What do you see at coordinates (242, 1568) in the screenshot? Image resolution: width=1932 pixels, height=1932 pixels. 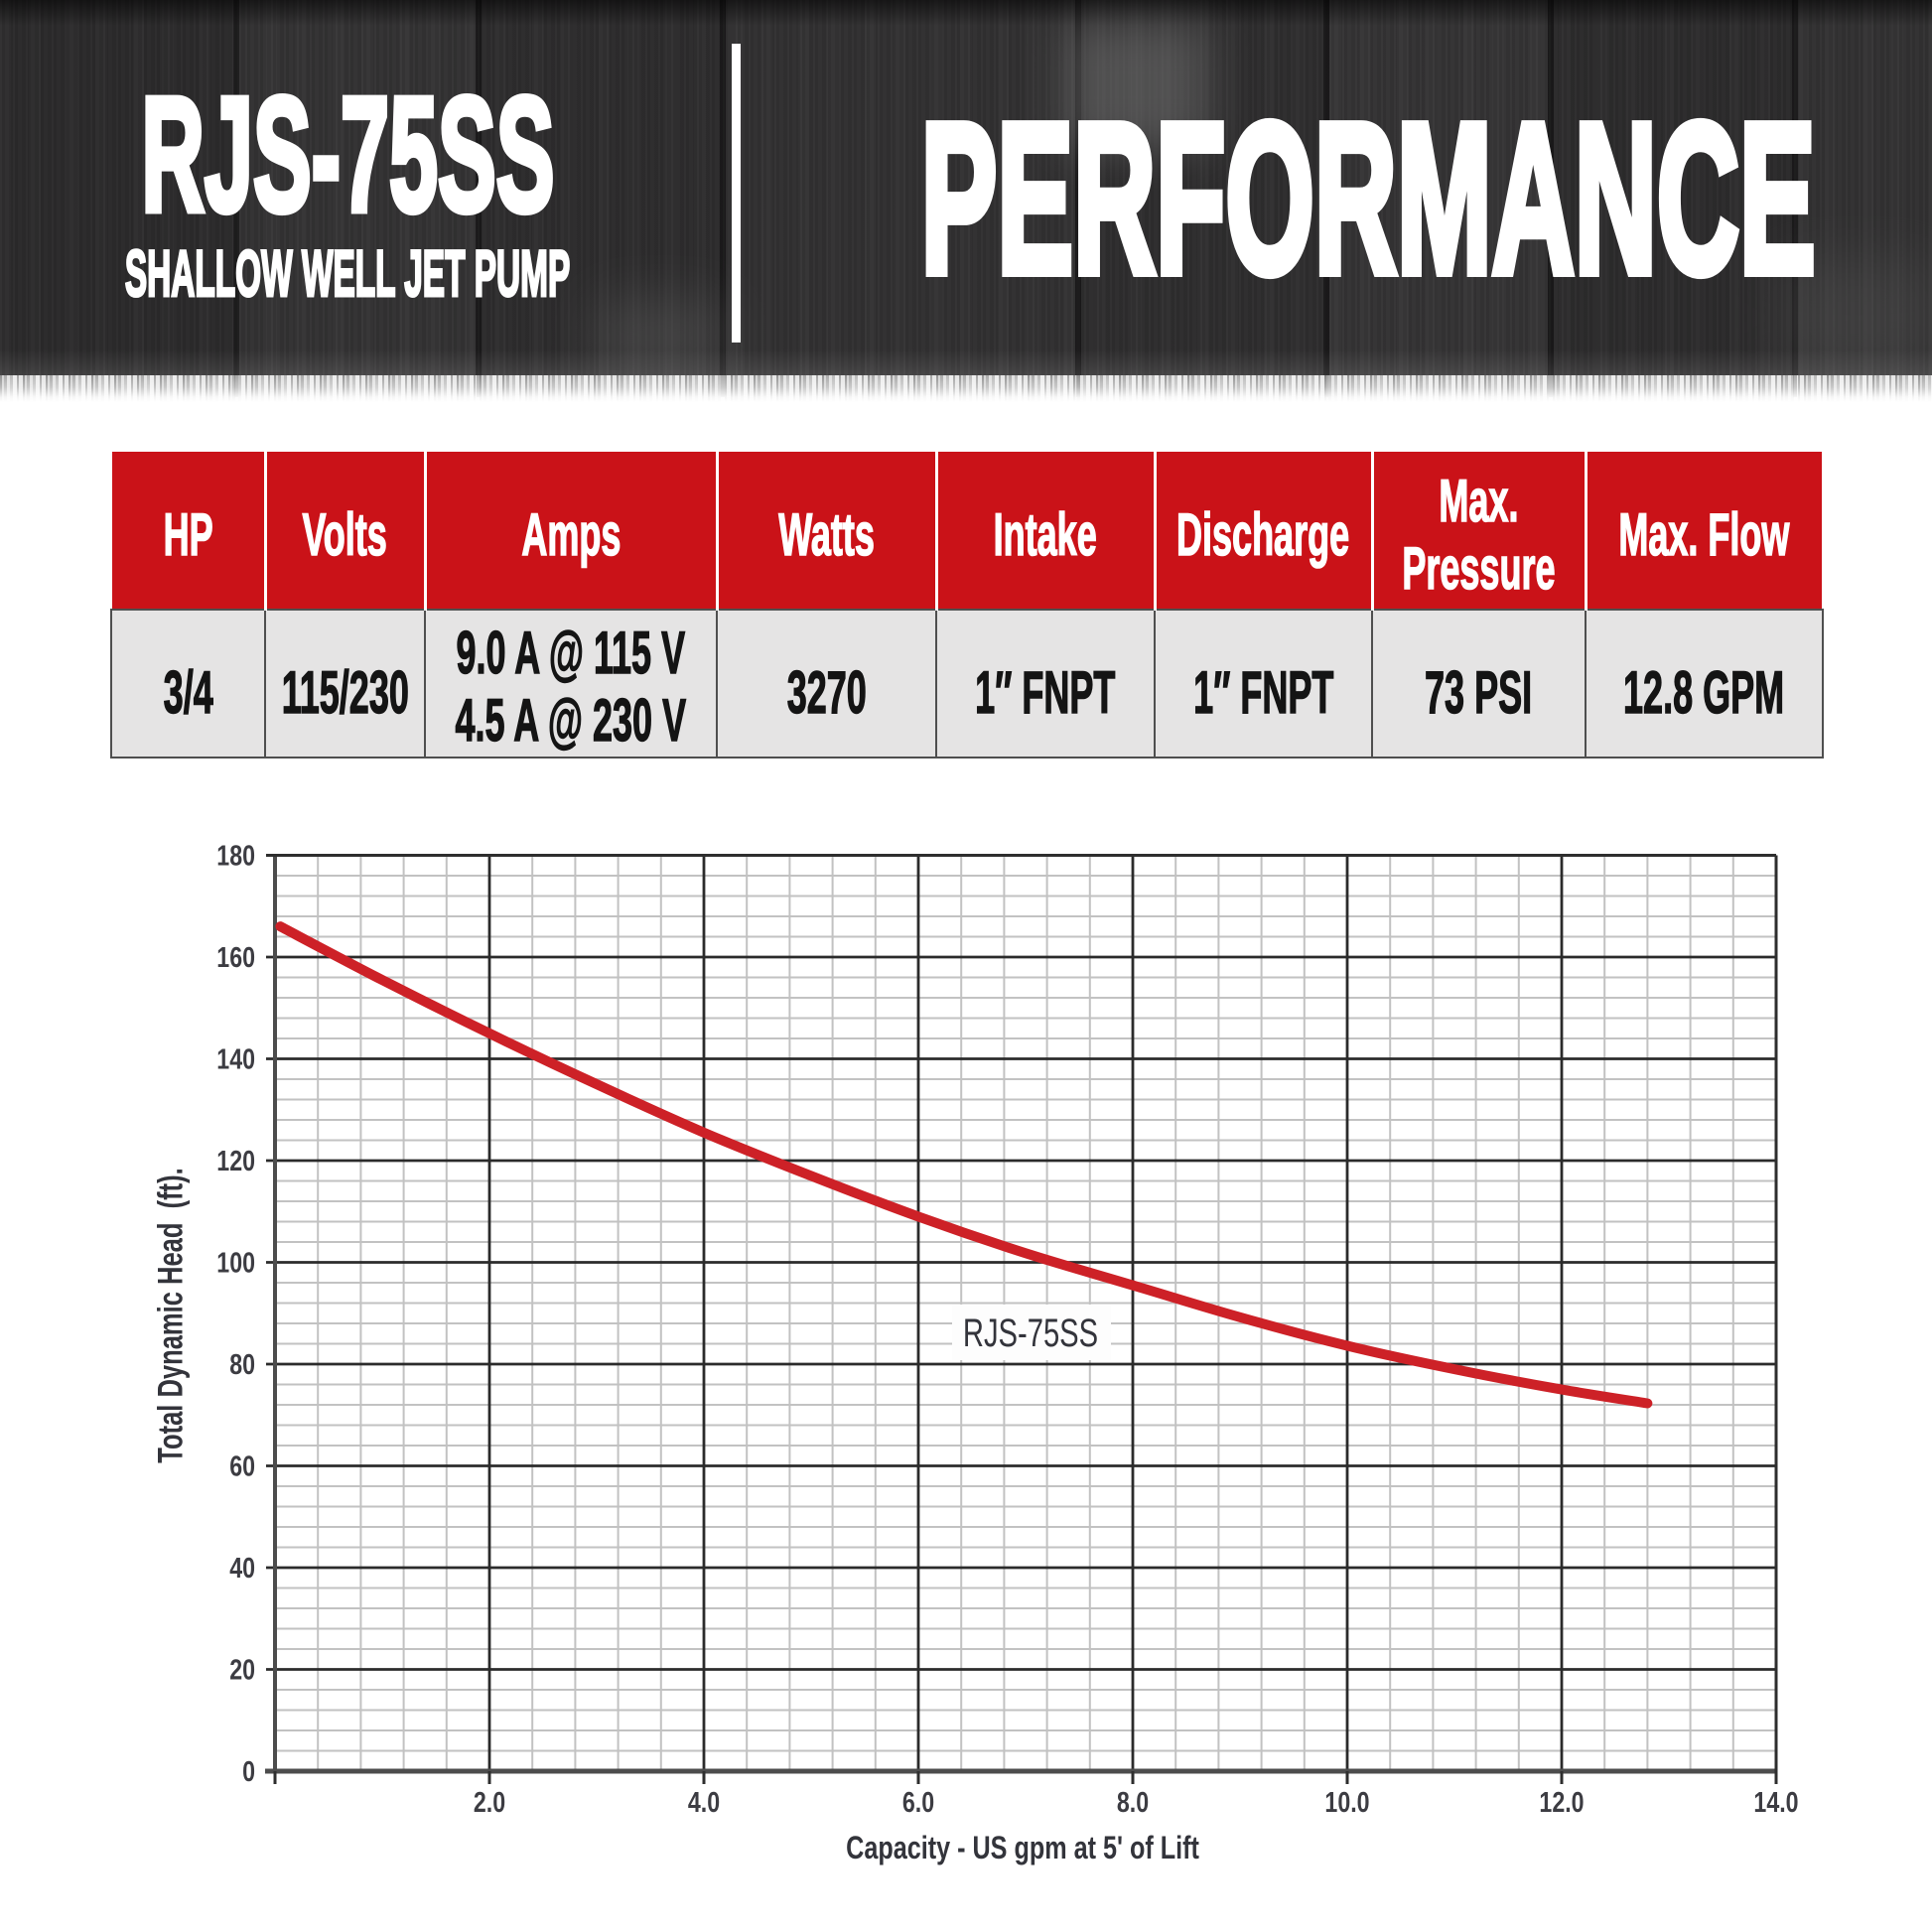 I see `svg-text: 40` at bounding box center [242, 1568].